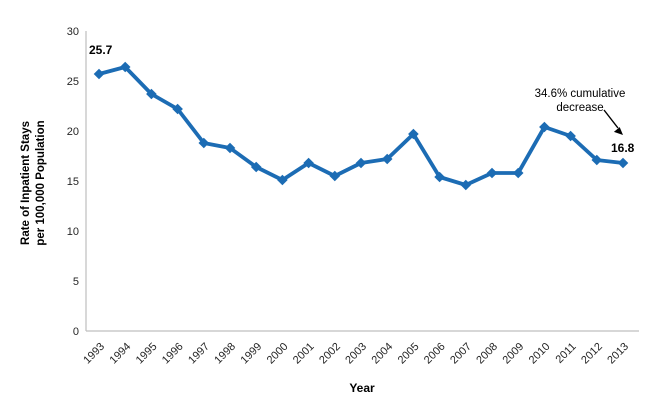  Describe the element at coordinates (73, 232) in the screenshot. I see `y-tick-label: 10` at that location.